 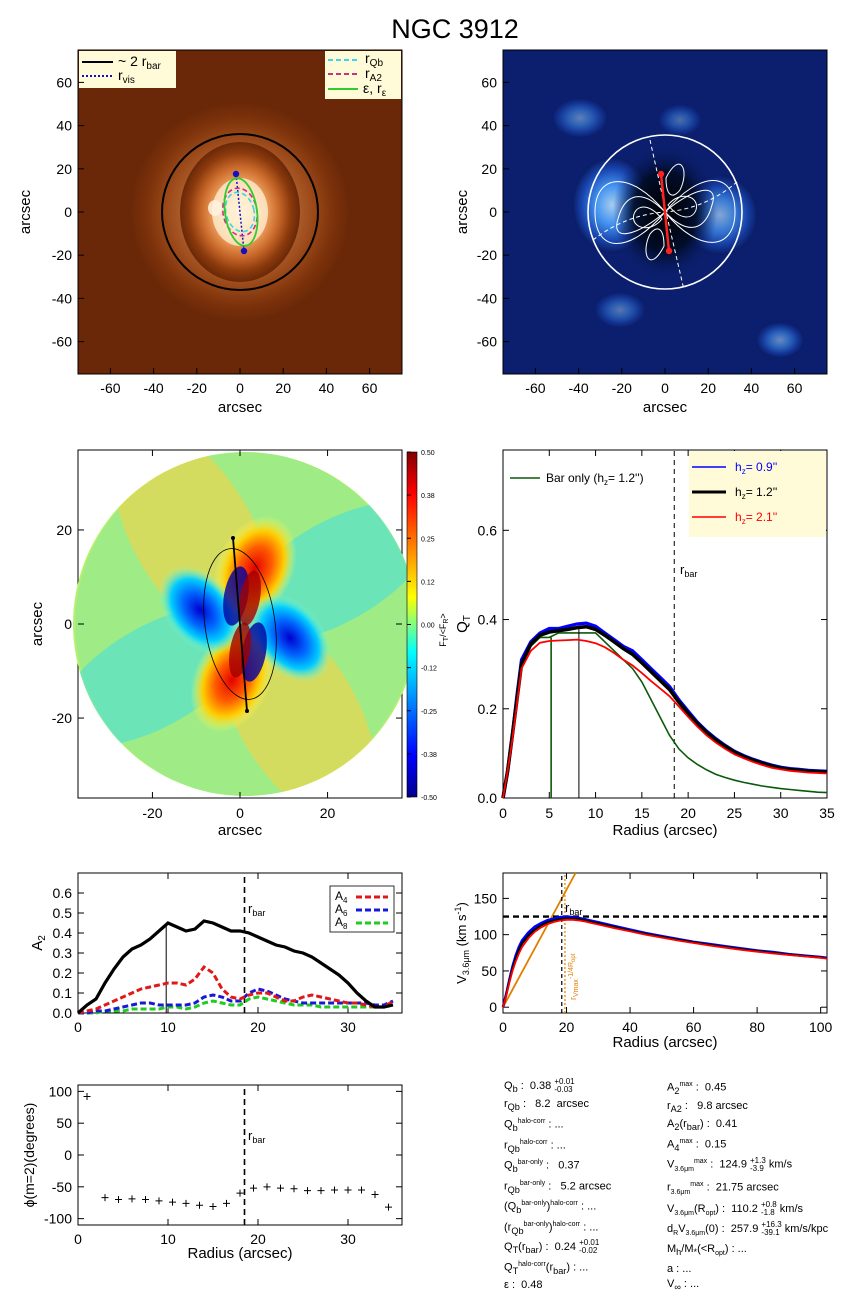 I want to click on figure-title: NGC 3912, so click(x=455, y=29).